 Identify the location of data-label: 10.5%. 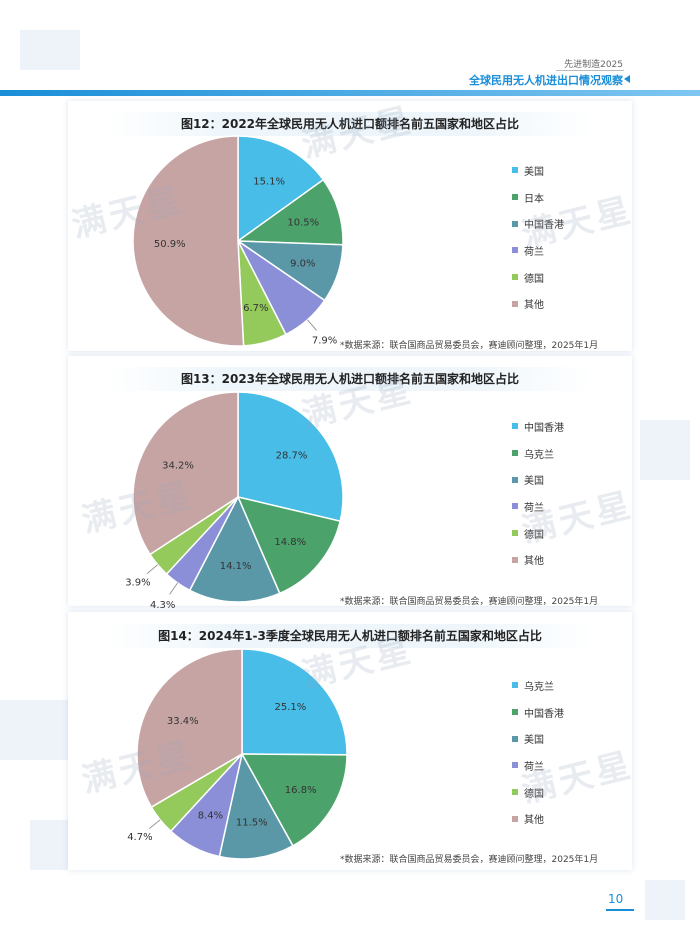
(303, 222).